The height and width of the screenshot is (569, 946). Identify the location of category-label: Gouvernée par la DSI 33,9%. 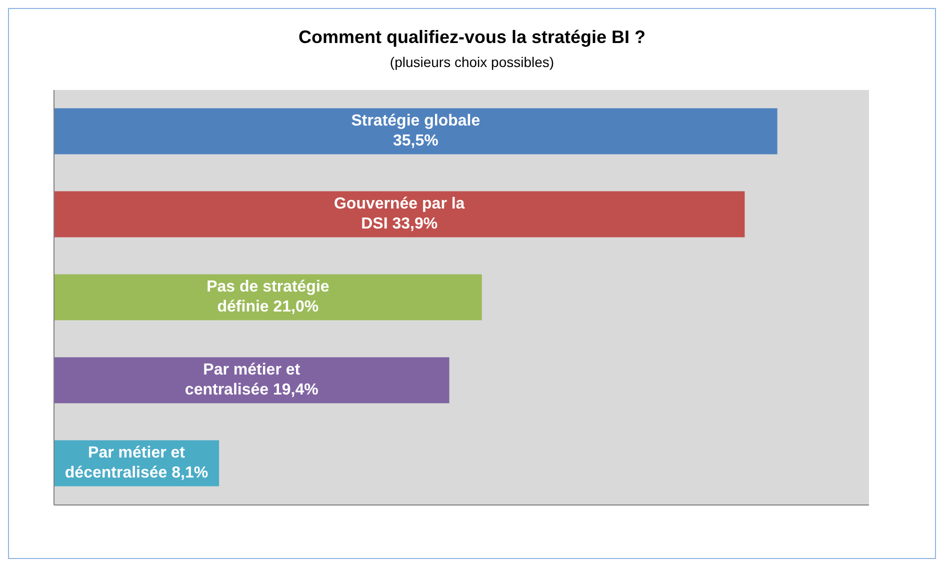
(399, 213).